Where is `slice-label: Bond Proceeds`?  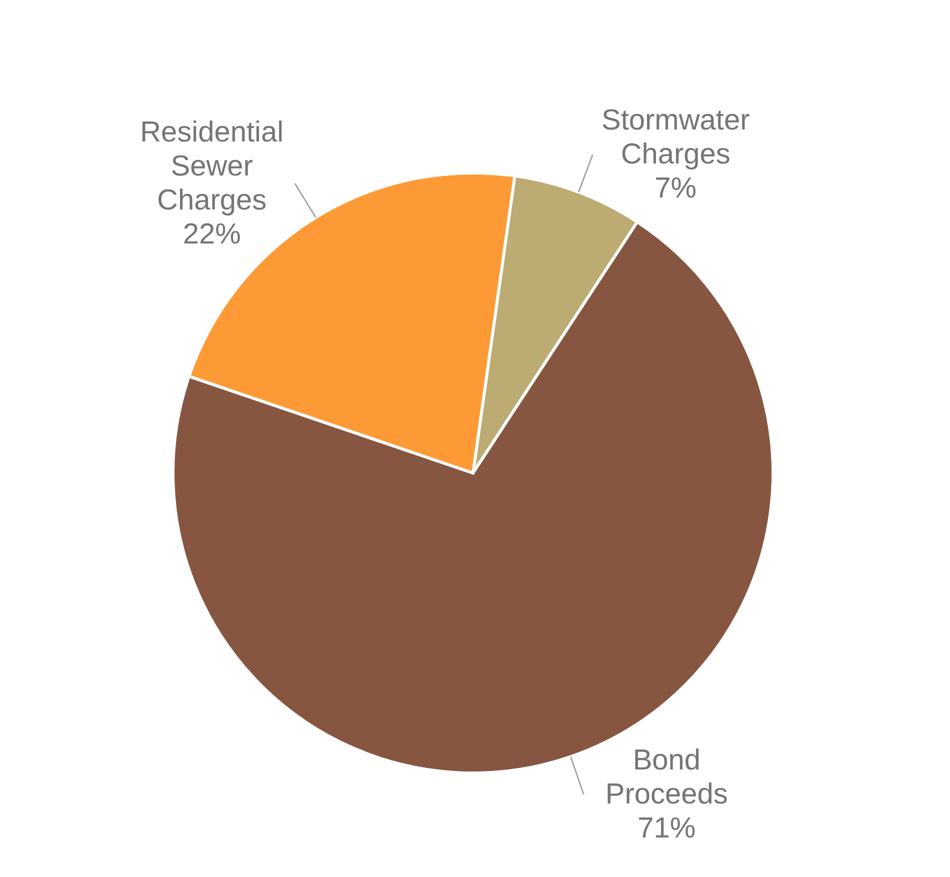 slice-label: Bond Proceeds is located at coordinates (666, 777).